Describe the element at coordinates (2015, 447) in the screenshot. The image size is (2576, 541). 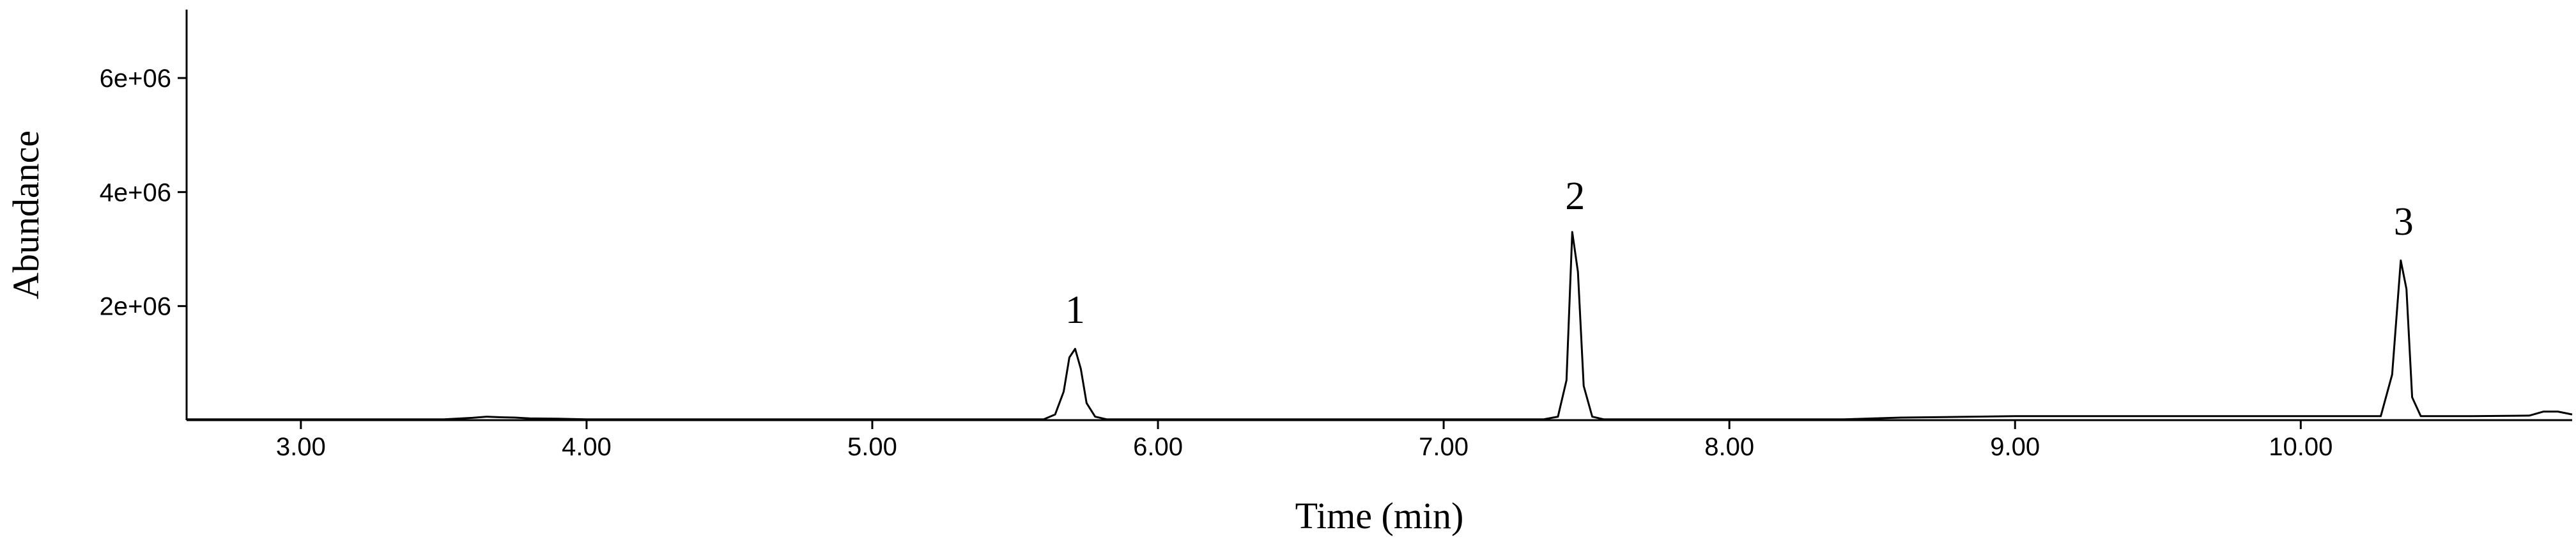
I see `x-tick-label: 9.00` at that location.